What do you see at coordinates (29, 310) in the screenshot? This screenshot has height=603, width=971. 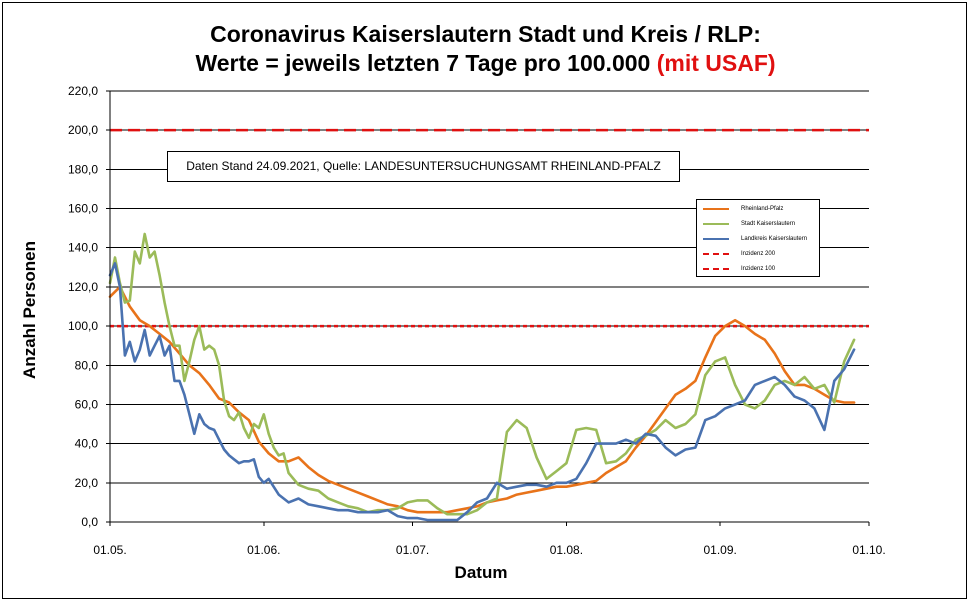 I see `y-axis-label: Anzahl Personen` at bounding box center [29, 310].